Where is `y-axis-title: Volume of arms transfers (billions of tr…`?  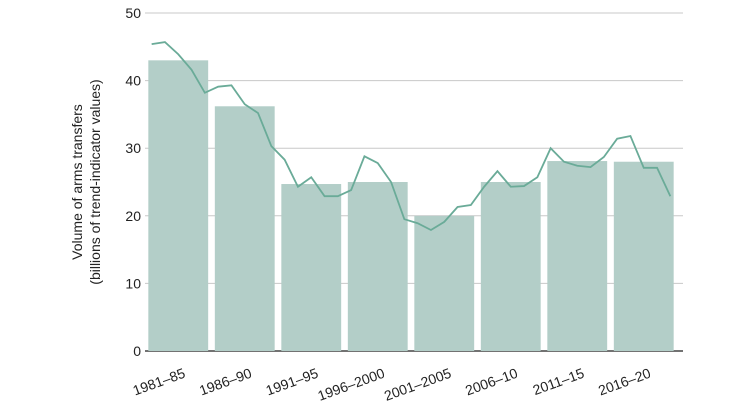 y-axis-title: Volume of arms transfers (billions of tr… is located at coordinates (86, 181).